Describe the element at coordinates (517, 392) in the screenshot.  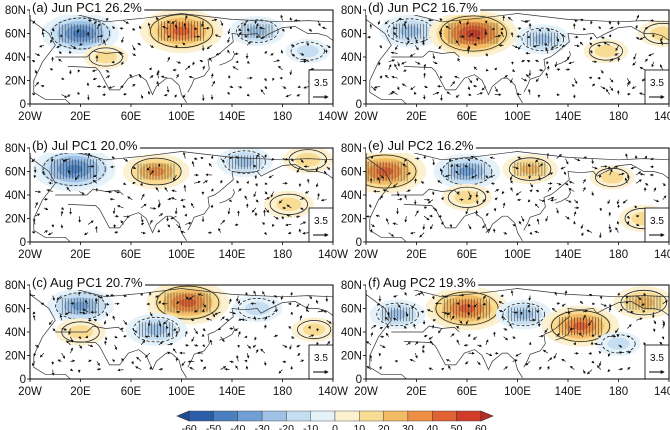
I see `x-tick-label: 100E` at that location.